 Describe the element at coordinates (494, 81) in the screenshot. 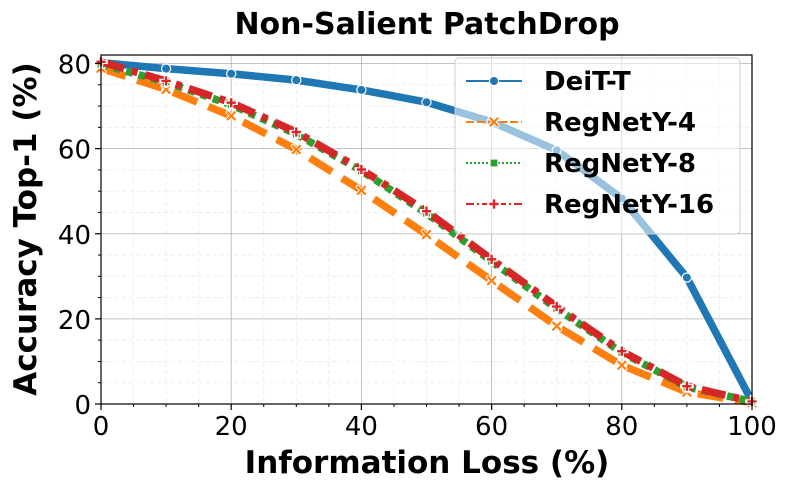

I see `legend-marker-deit-t` at that location.